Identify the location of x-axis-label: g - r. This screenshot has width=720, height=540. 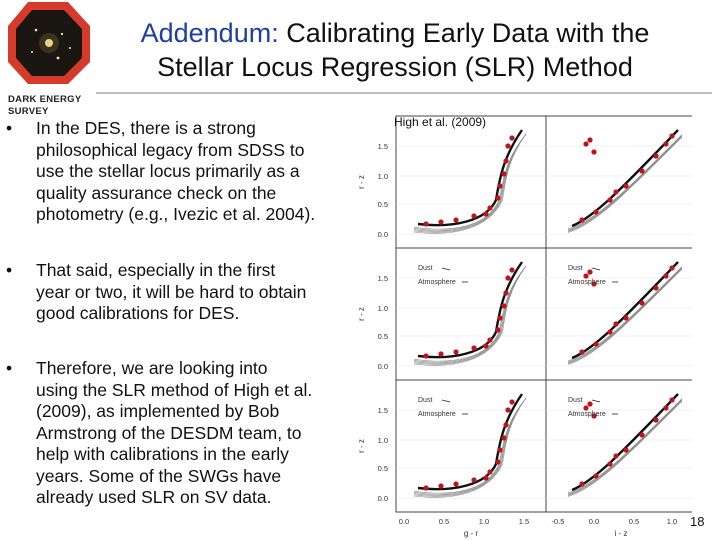
(471, 533).